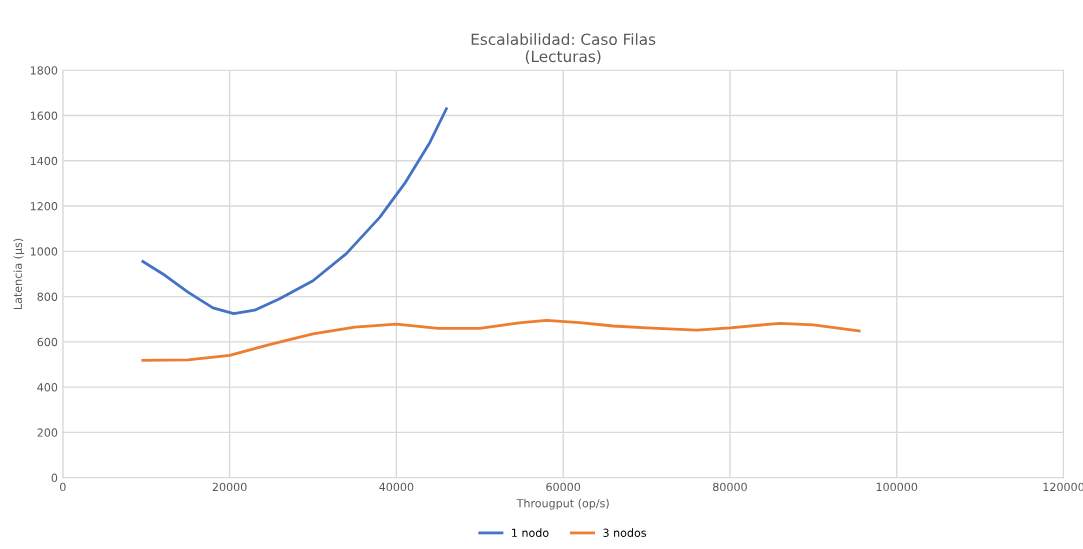  Describe the element at coordinates (563, 487) in the screenshot. I see `x-tick-label: 60000` at that location.